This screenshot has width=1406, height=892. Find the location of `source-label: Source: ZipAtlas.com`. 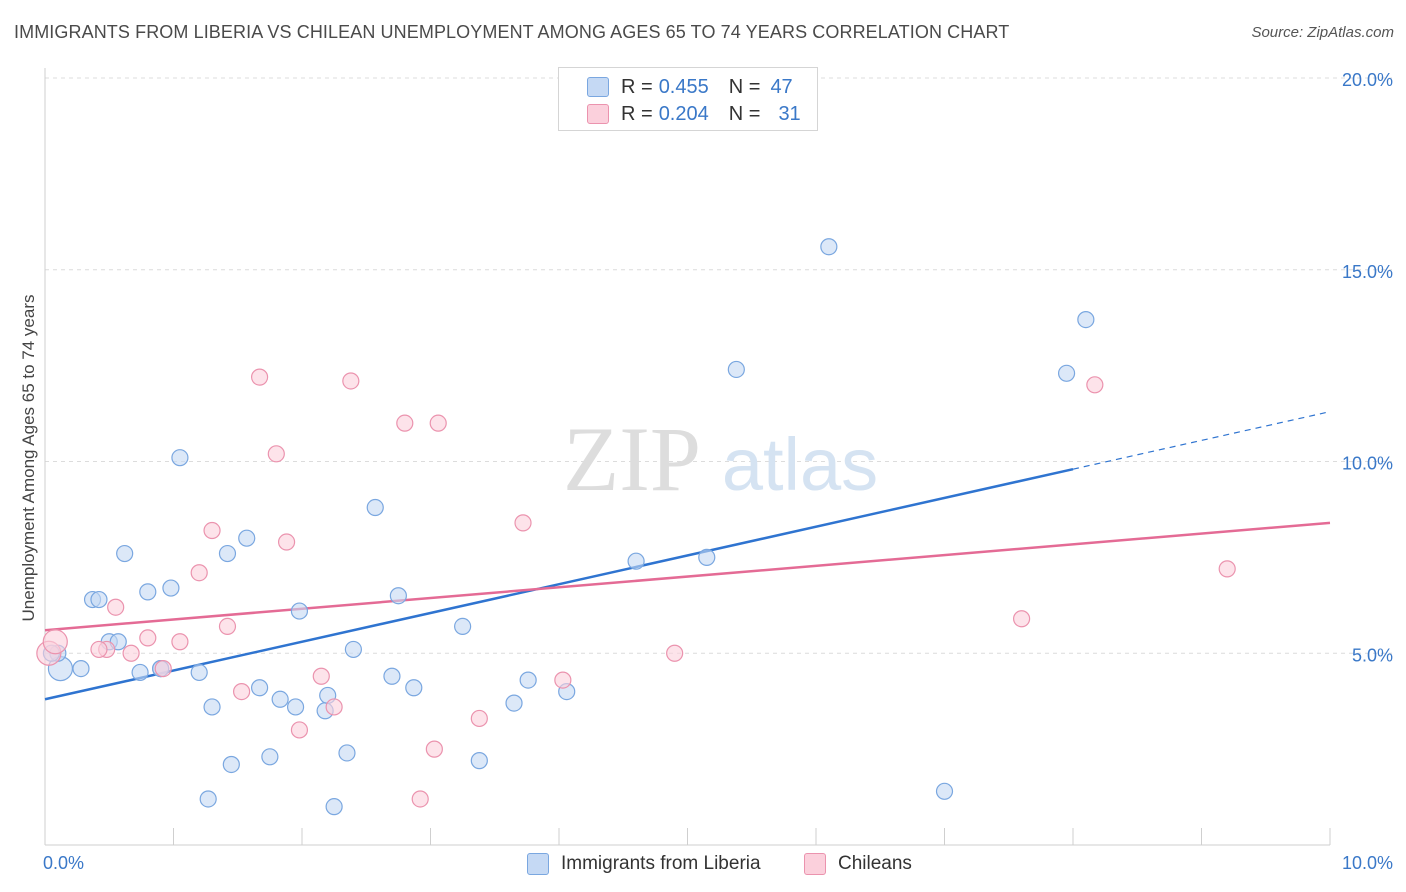

source-label: Source: ZipAtlas.com is located at coordinates (1322, 32).